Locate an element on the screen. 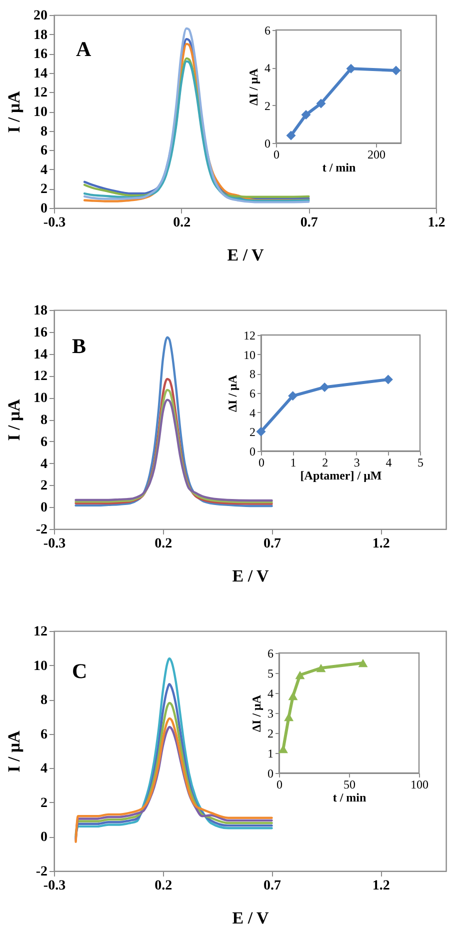 The image size is (463, 925). x-tick-label: 2 is located at coordinates (325, 463).